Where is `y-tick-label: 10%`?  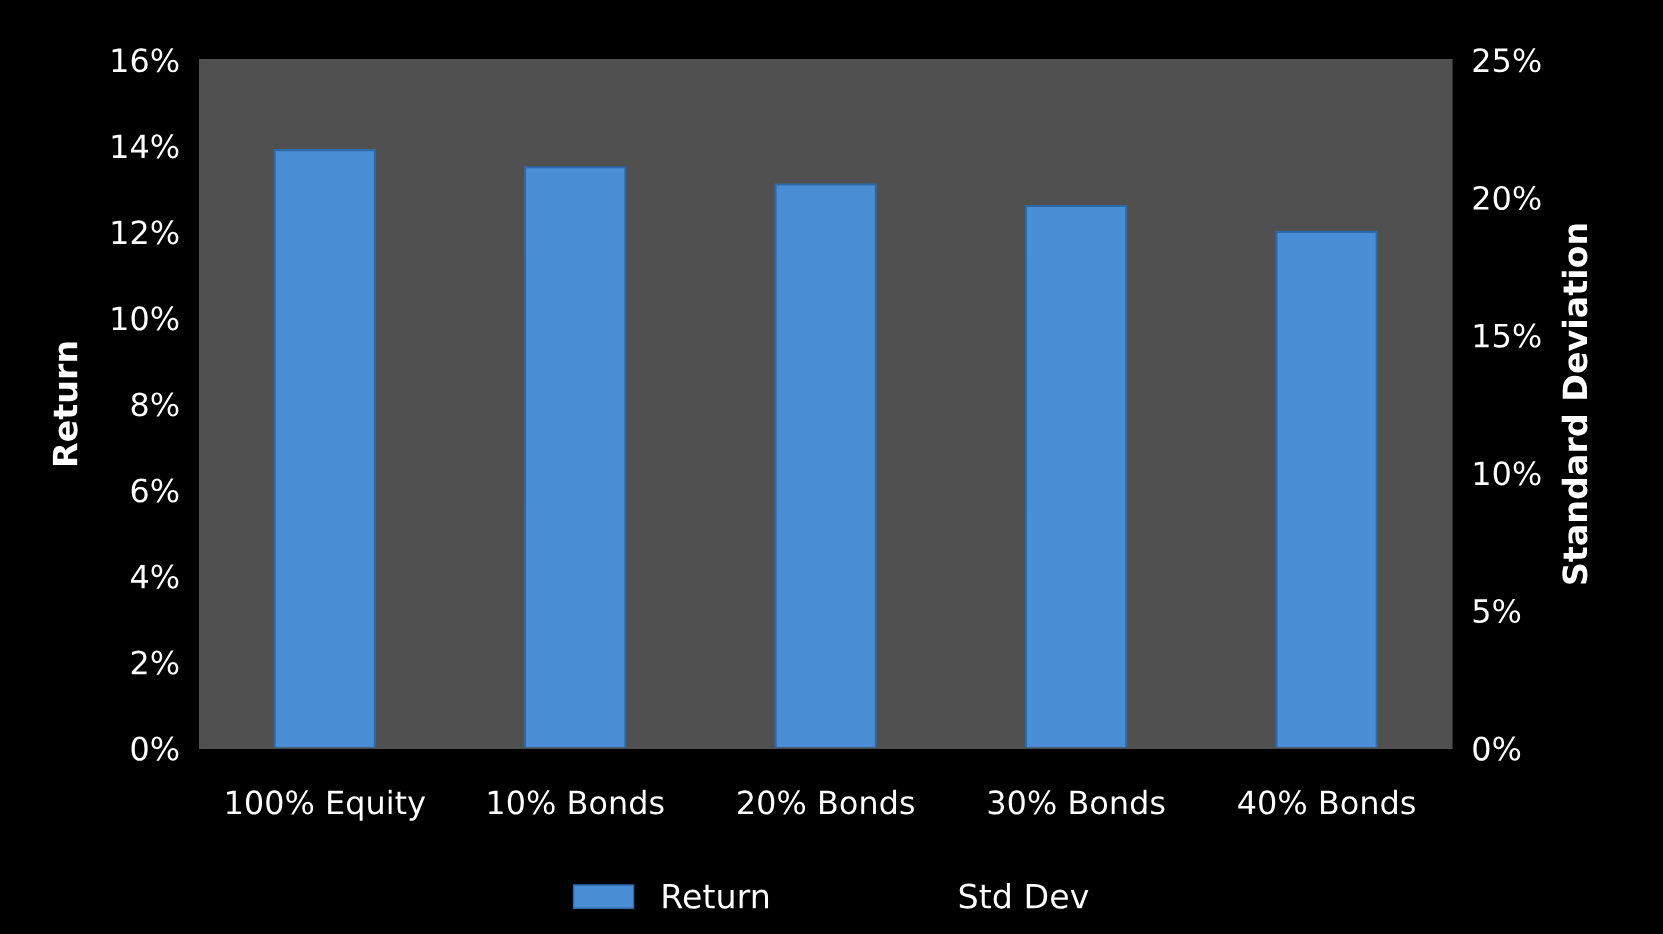
y-tick-label: 10% is located at coordinates (145, 318).